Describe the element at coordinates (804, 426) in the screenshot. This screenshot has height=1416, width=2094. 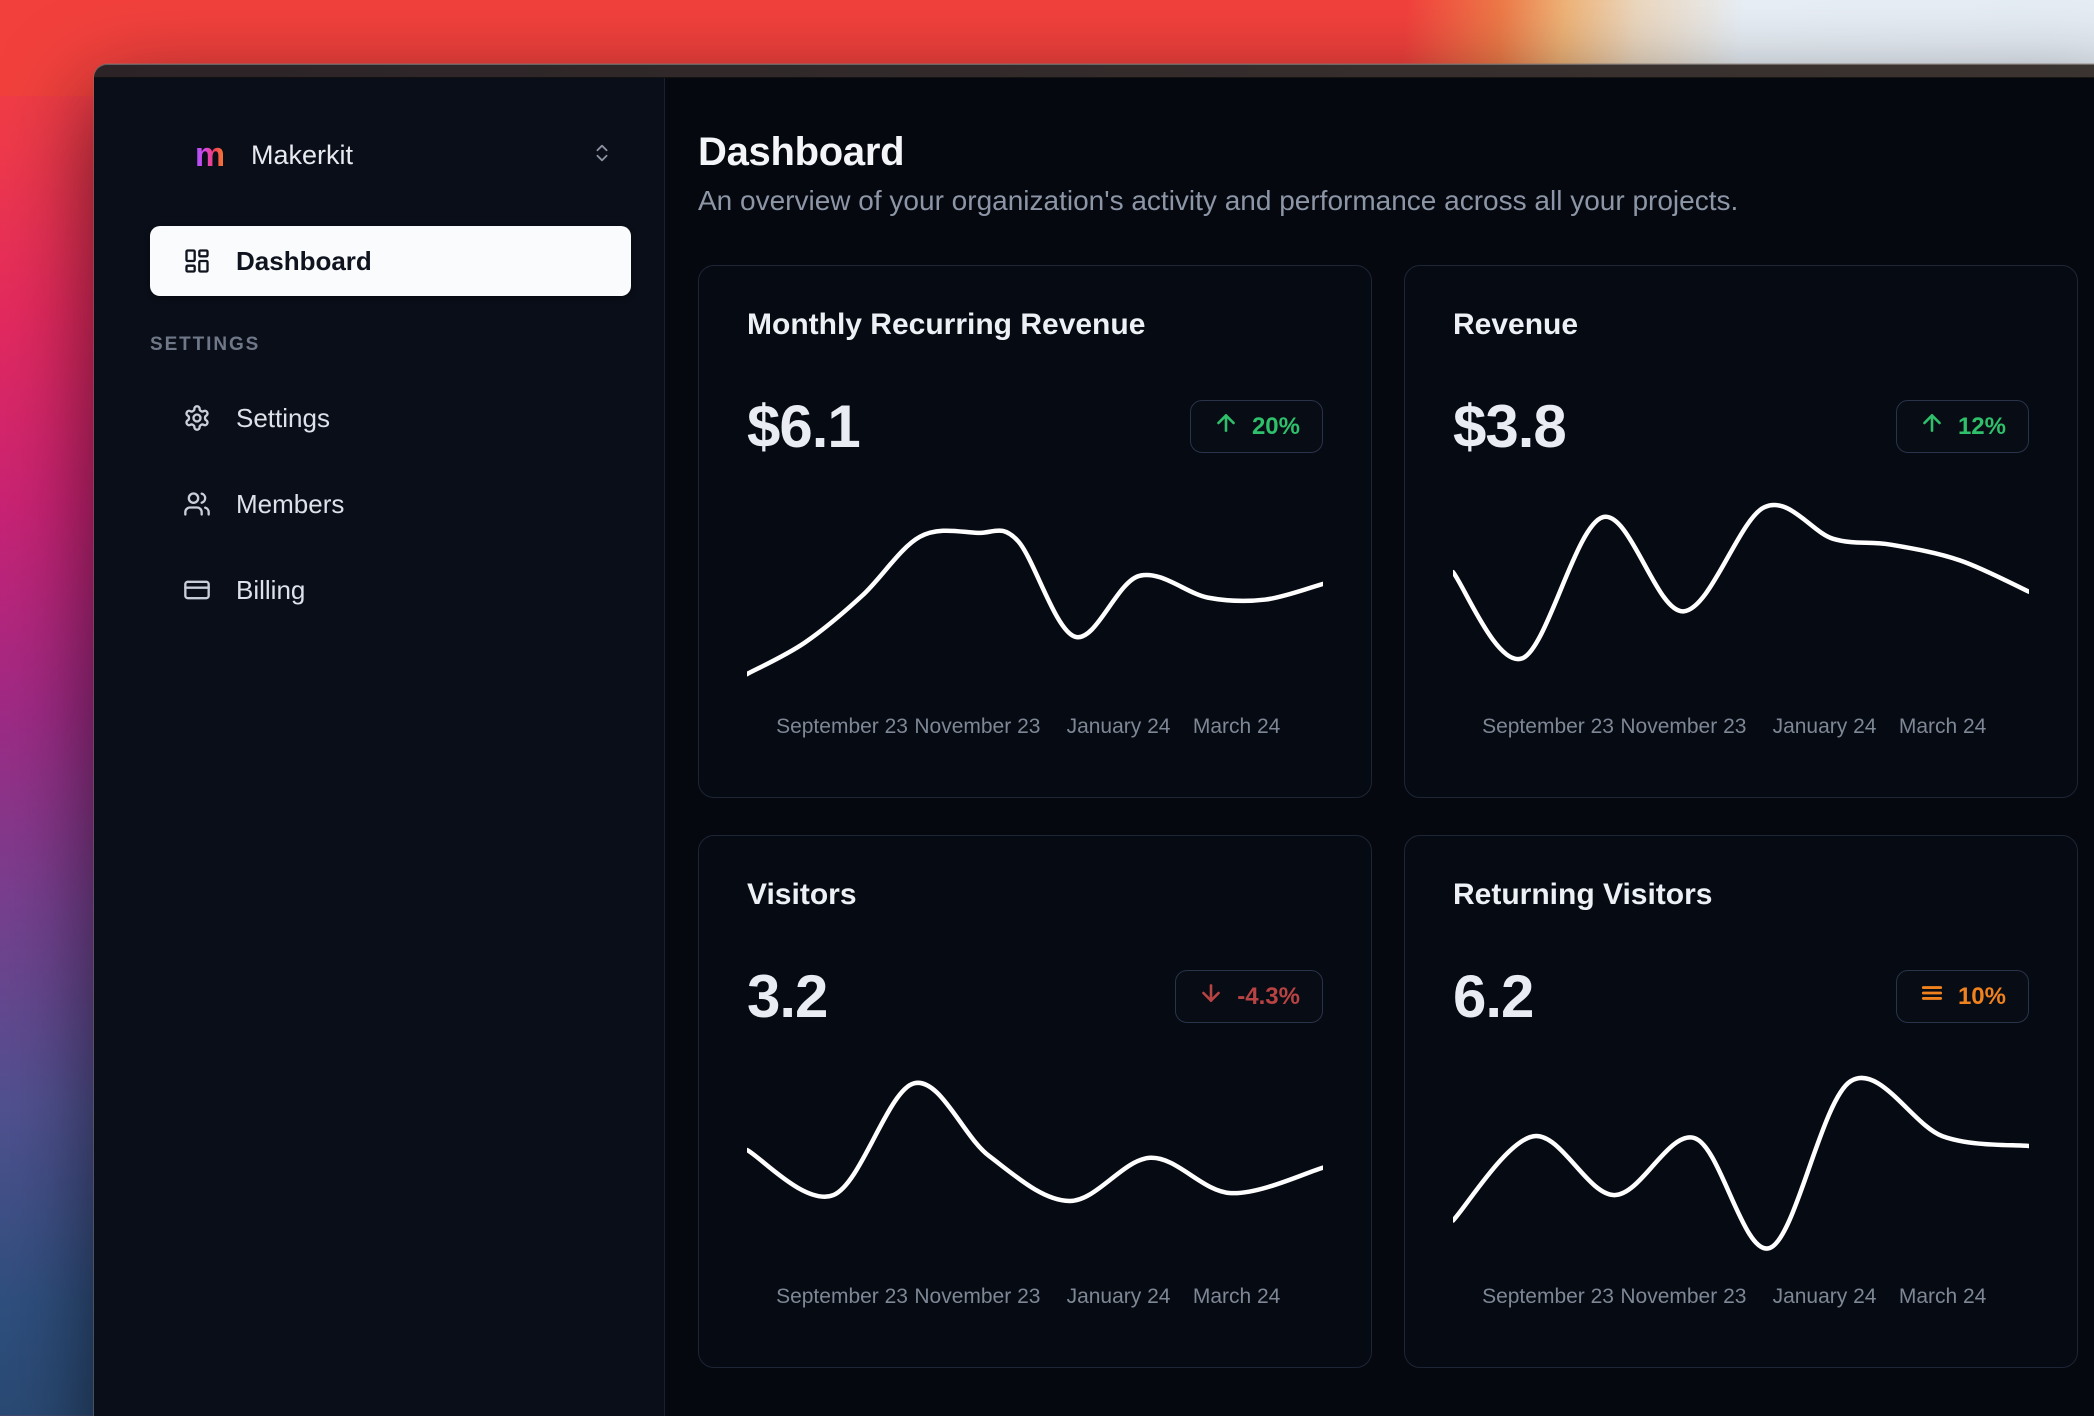
I see `metric-value: $6.1` at that location.